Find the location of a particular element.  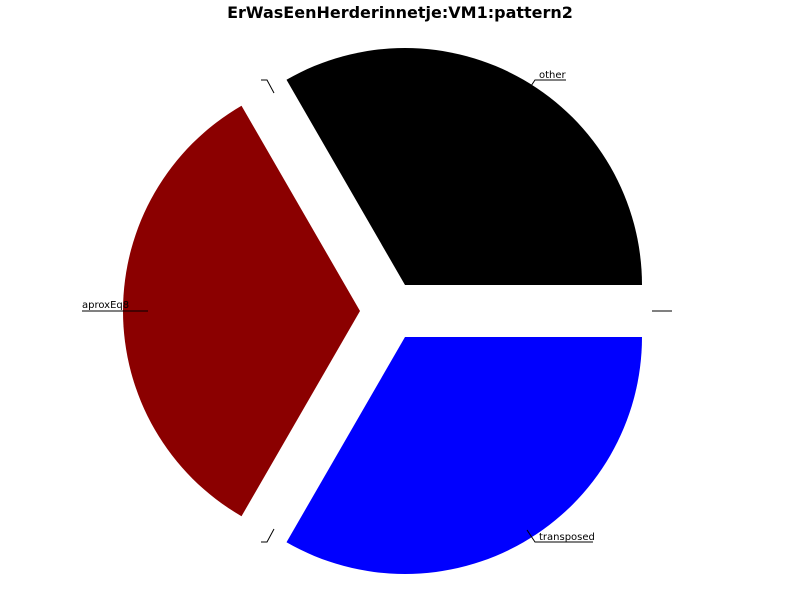

slice-label-transposed: transposed is located at coordinates (567, 537).